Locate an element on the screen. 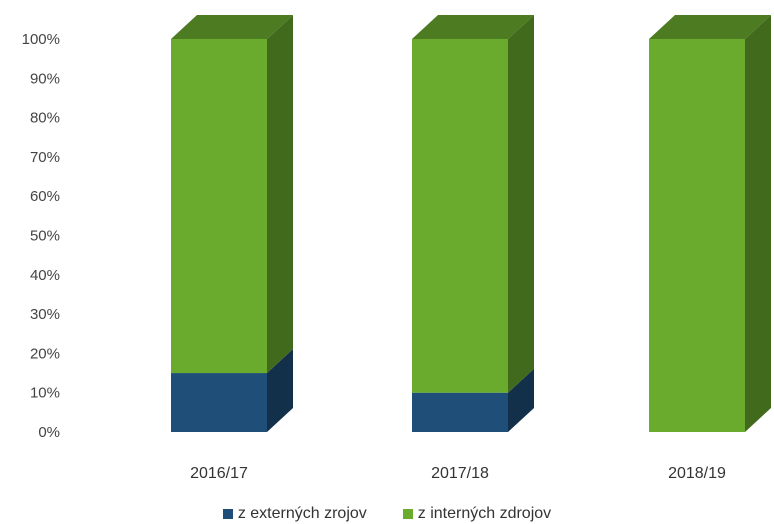  y-tick-label: 50% is located at coordinates (45, 236).